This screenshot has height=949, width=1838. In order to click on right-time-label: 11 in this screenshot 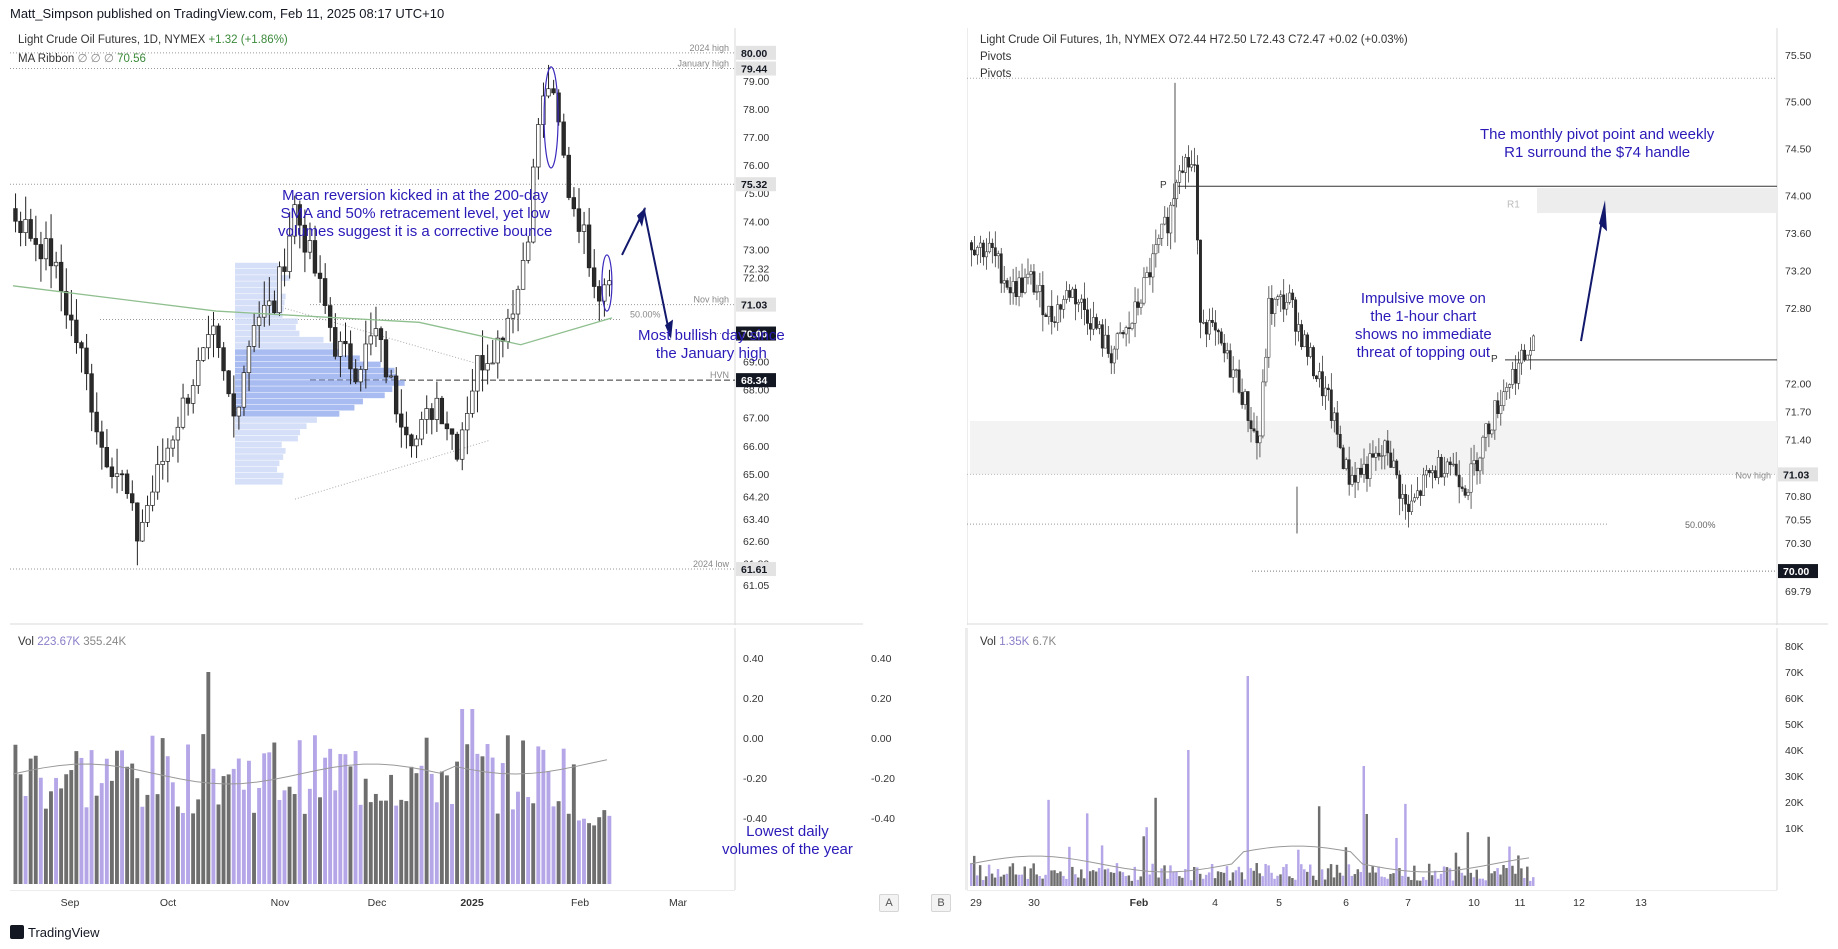, I will do `click(1520, 903)`.